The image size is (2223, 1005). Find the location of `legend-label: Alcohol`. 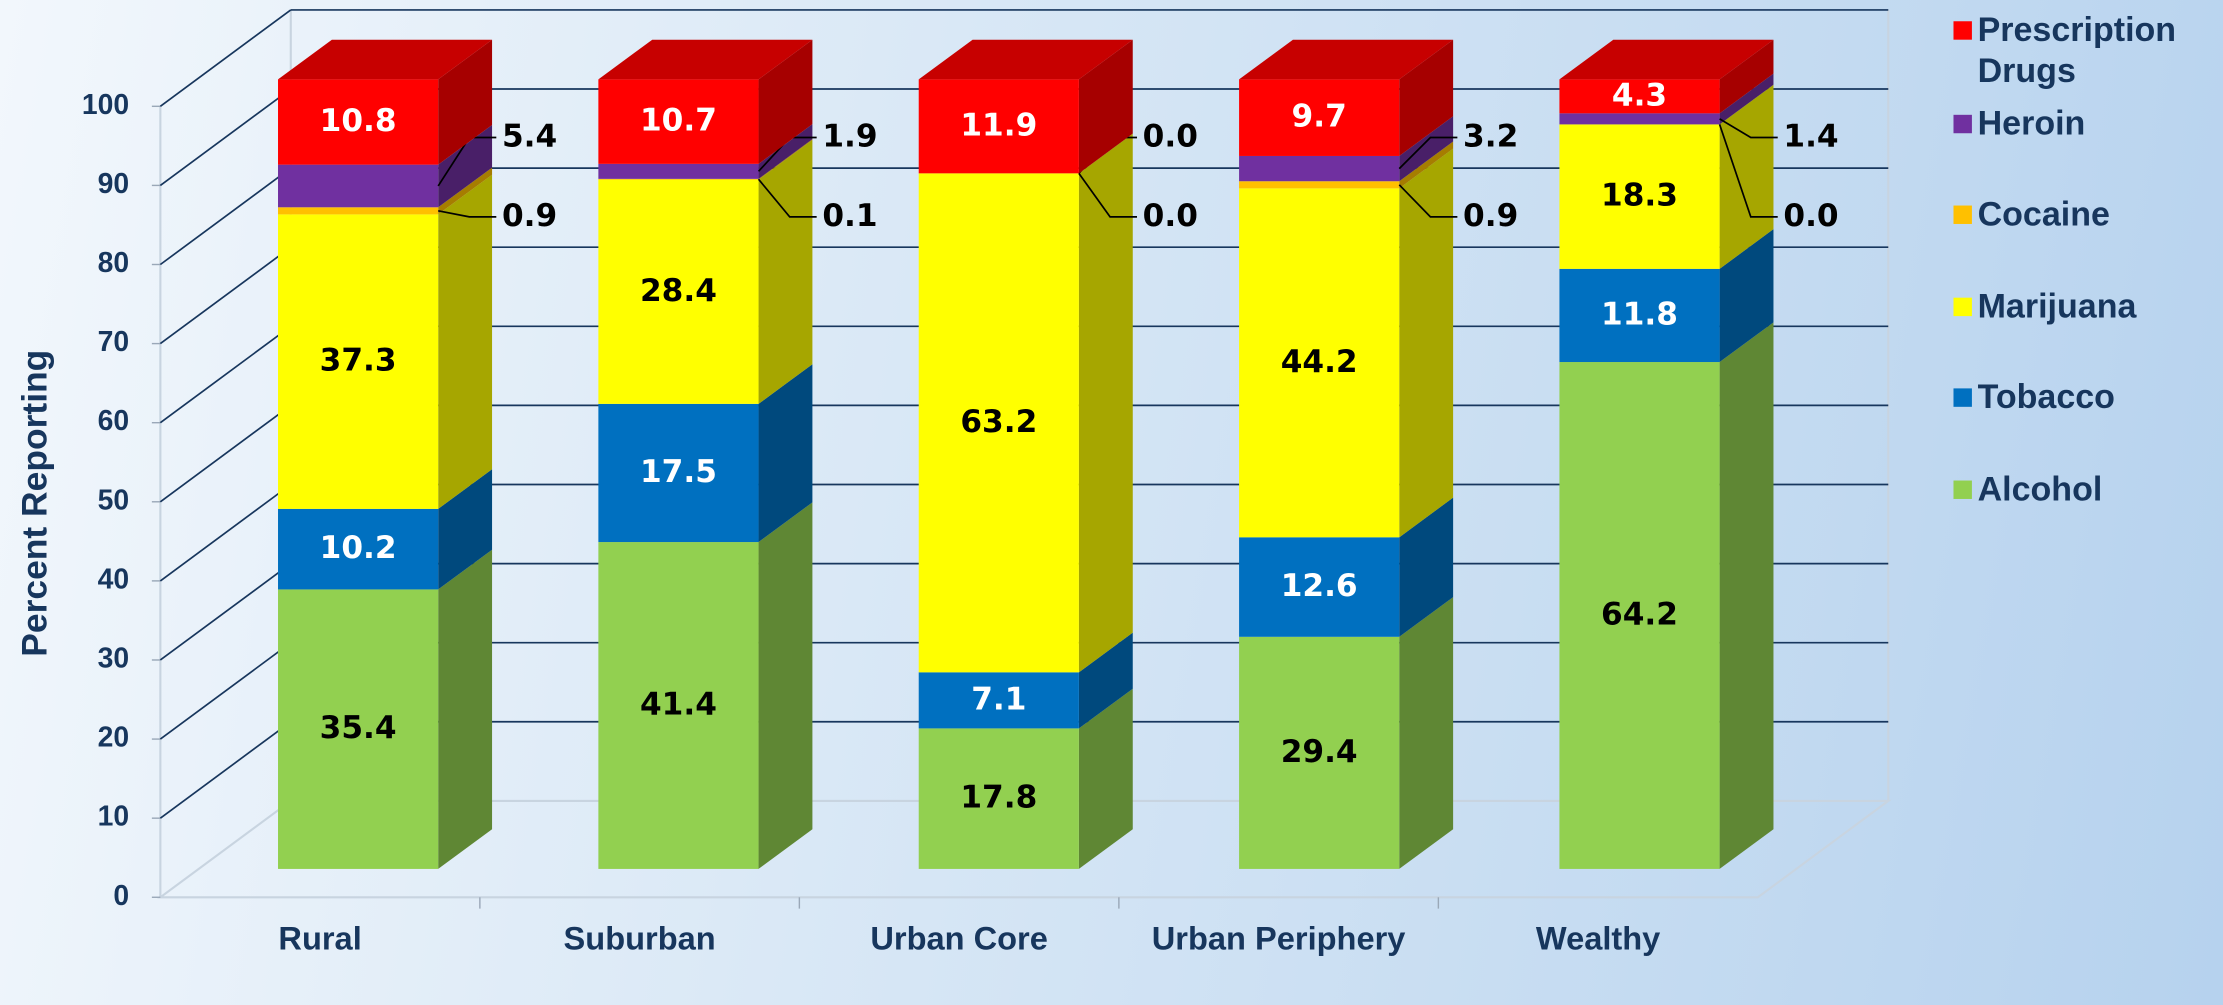

legend-label: Alcohol is located at coordinates (2040, 489).